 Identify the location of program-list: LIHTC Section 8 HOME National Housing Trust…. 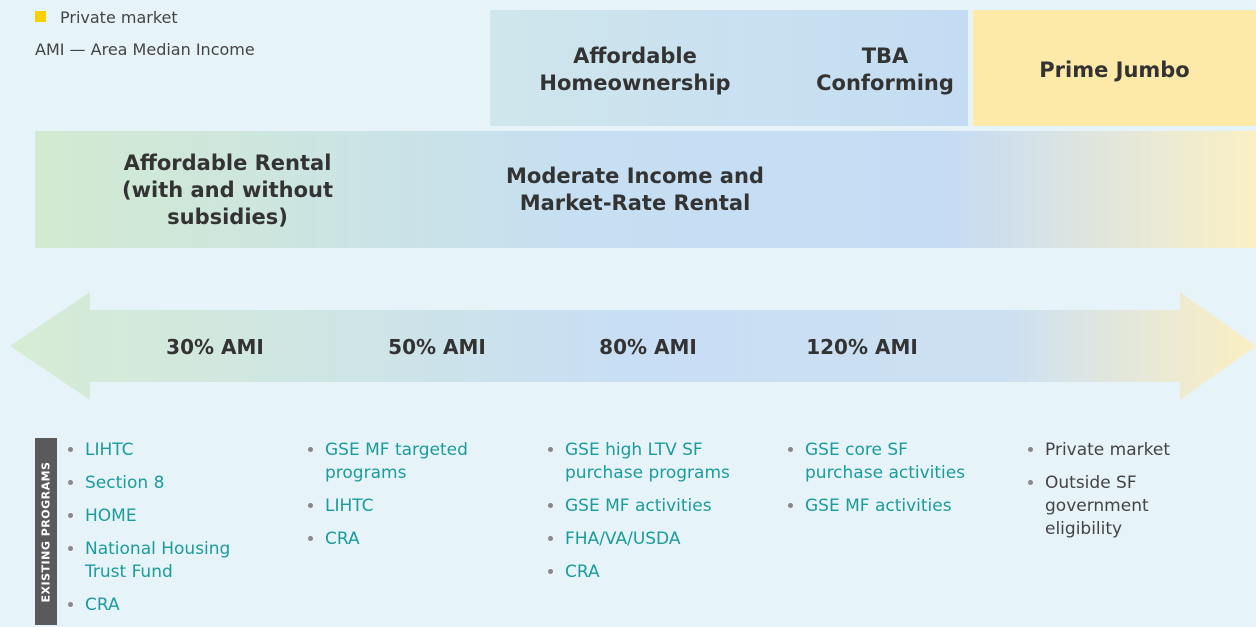
(169, 533).